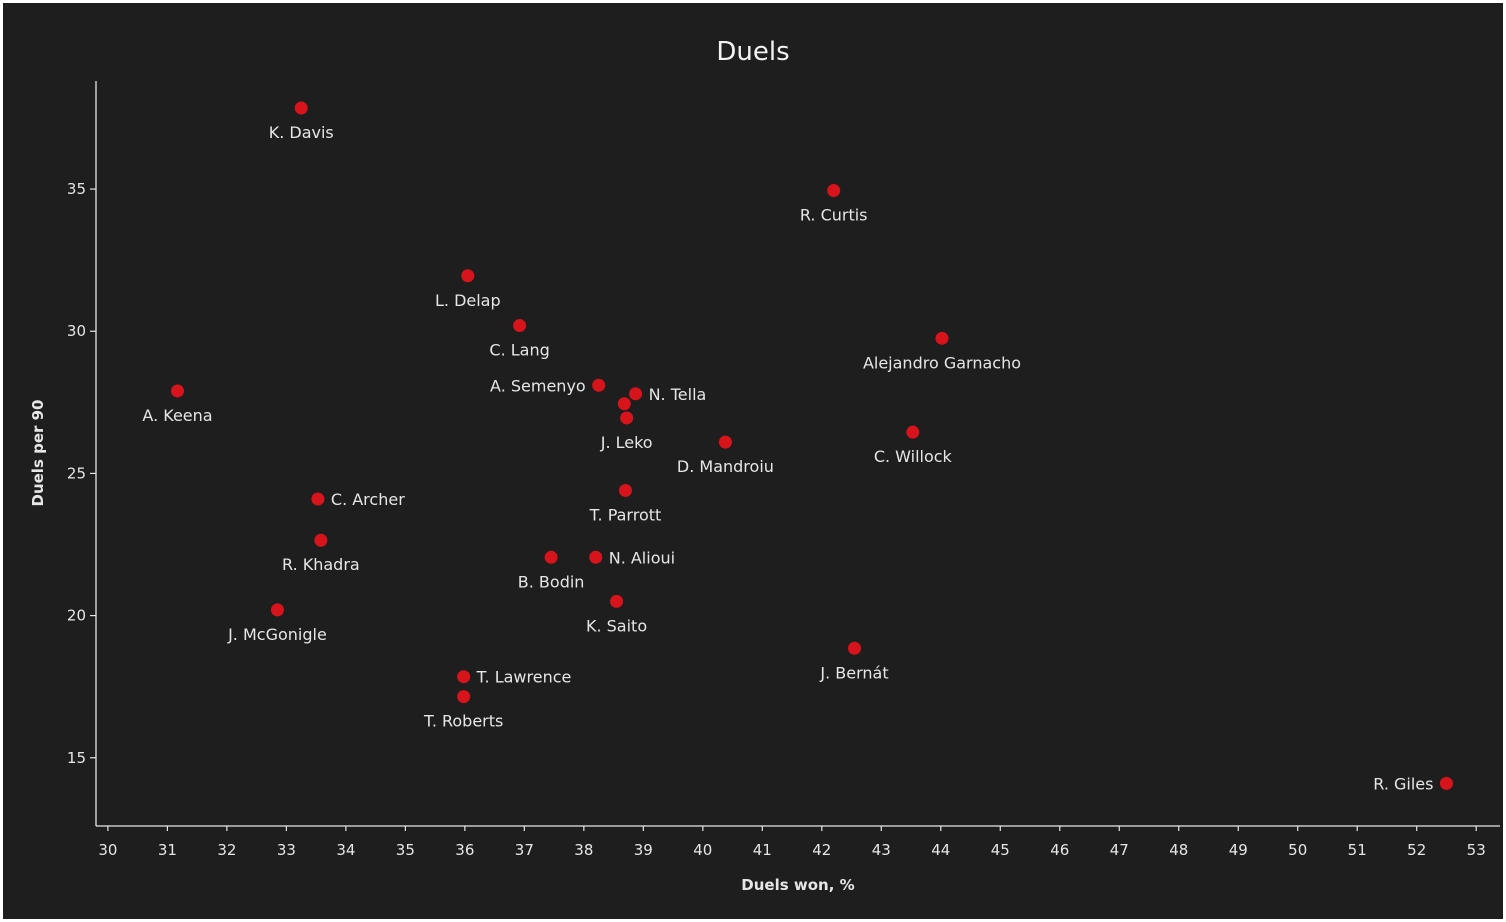 Image resolution: width=1506 pixels, height=922 pixels. Describe the element at coordinates (538, 385) in the screenshot. I see `point-label: A. Semenyo` at that location.